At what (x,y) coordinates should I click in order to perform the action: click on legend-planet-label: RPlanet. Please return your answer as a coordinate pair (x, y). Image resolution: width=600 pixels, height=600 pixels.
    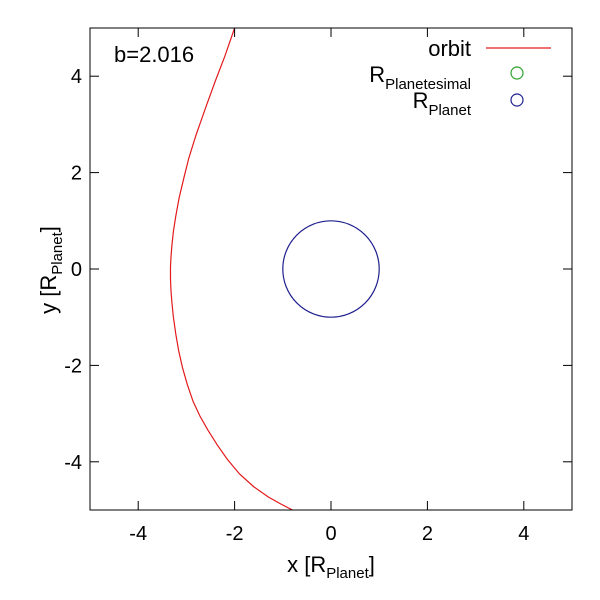
    Looking at the image, I should click on (442, 103).